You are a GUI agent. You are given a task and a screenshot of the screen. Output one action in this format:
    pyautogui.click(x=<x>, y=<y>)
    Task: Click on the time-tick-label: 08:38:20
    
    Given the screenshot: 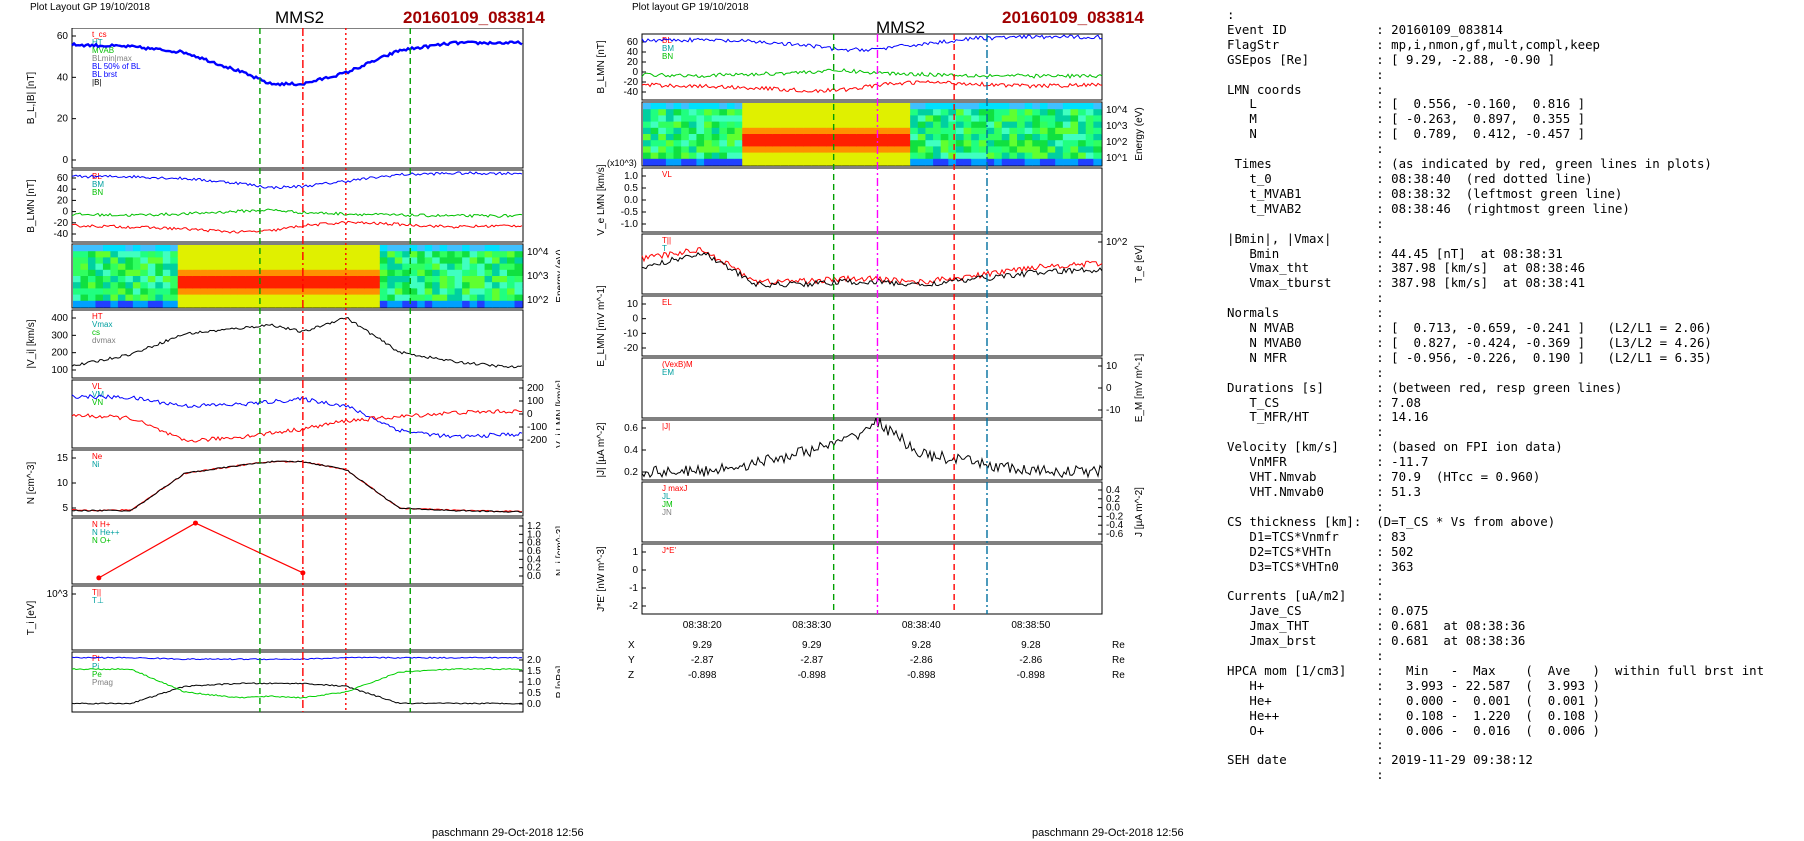 What is the action you would take?
    pyautogui.click(x=702, y=625)
    